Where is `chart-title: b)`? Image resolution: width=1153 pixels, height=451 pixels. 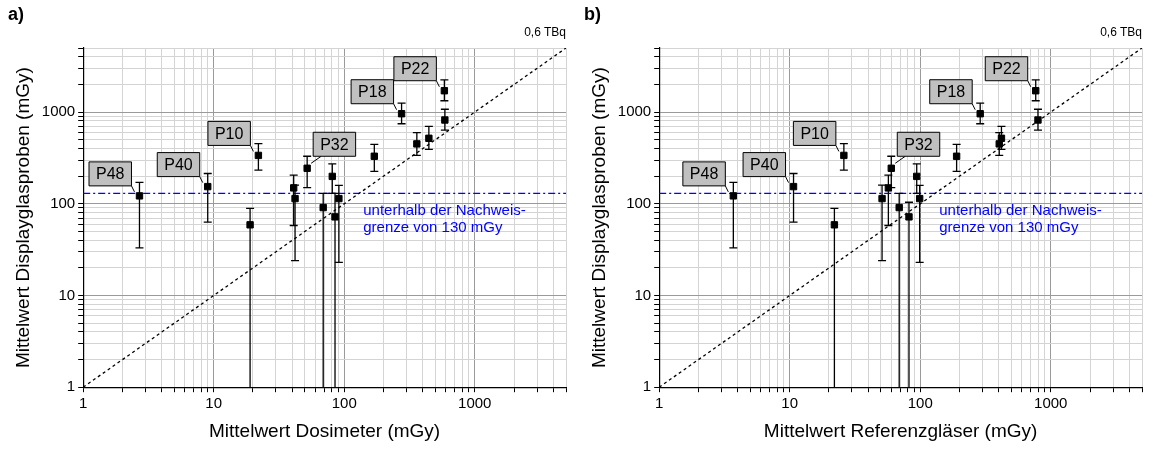 chart-title: b) is located at coordinates (592, 13).